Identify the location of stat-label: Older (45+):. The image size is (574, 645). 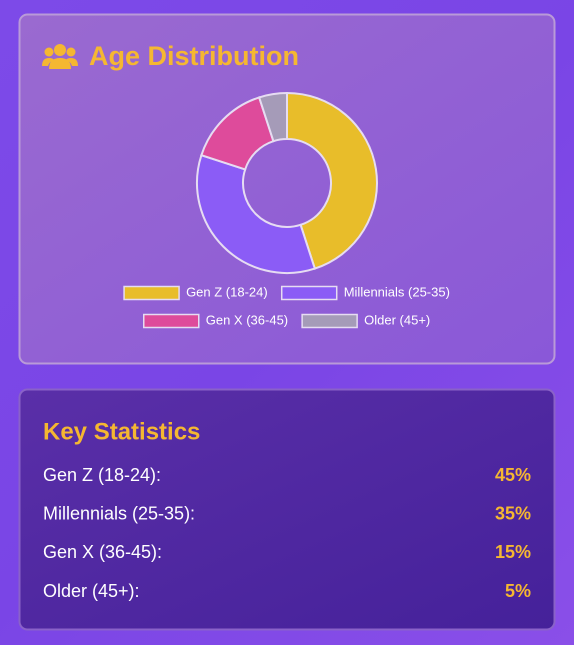
(91, 591).